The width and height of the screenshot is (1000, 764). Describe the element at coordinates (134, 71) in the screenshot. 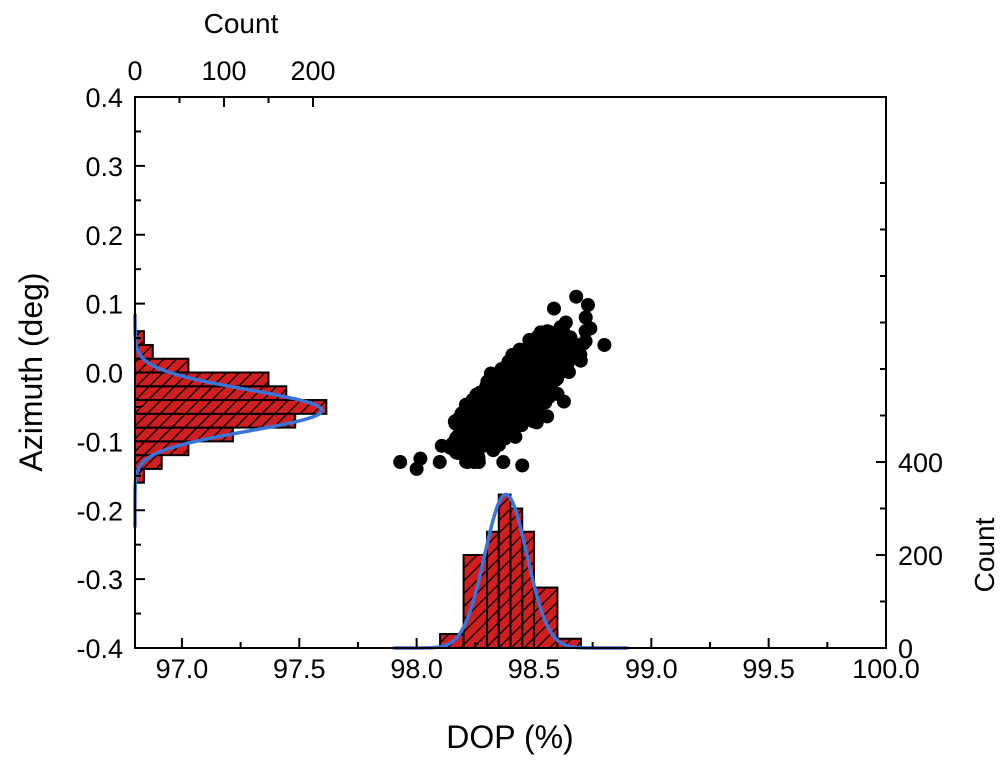

I see `top-count-tick-label: 0` at that location.